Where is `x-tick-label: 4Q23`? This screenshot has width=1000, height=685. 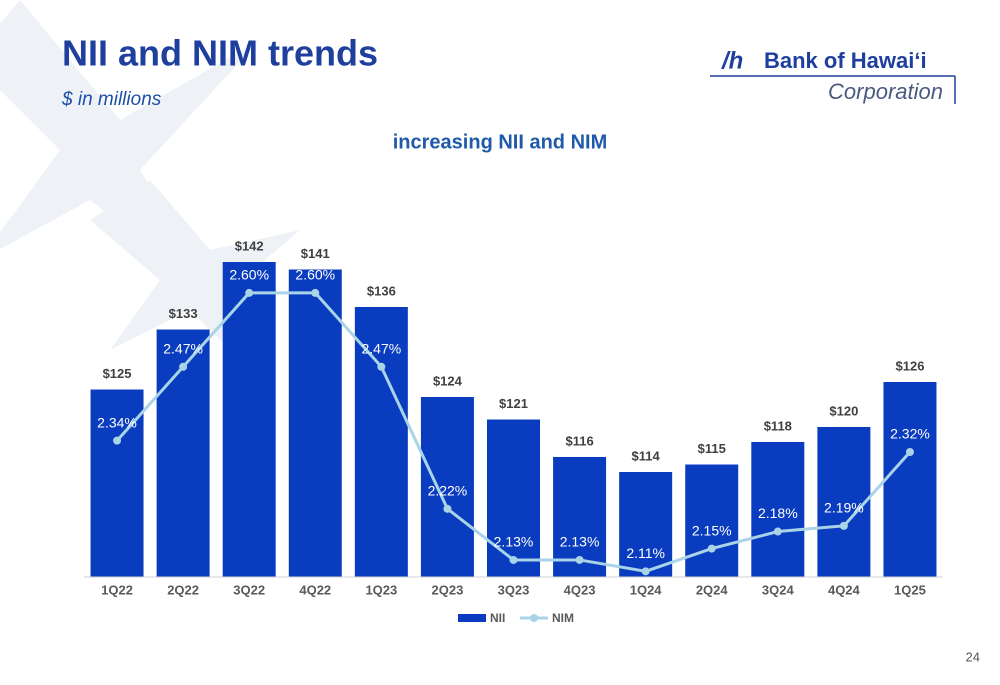 x-tick-label: 4Q23 is located at coordinates (580, 589).